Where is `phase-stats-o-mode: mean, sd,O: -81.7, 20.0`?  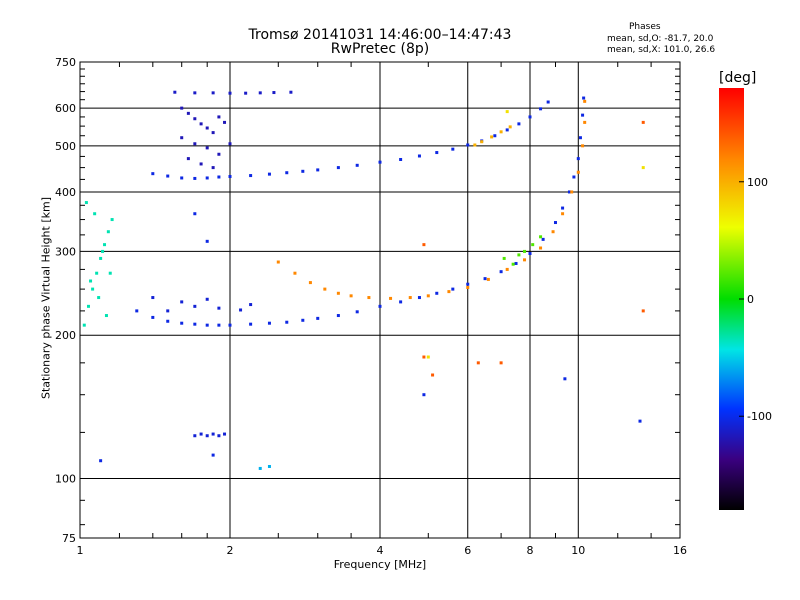
phase-stats-o-mode: mean, sd,O: -81.7, 20.0 is located at coordinates (660, 39).